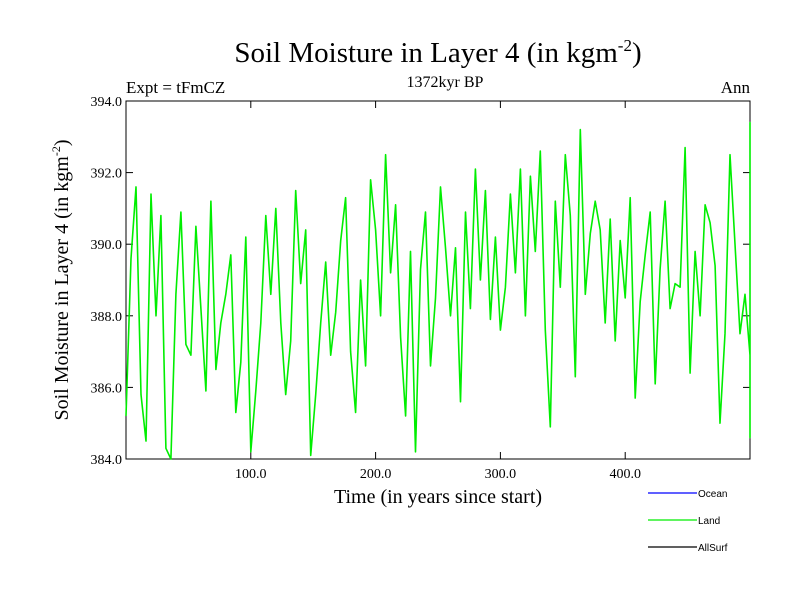 This screenshot has height=600, width=800. What do you see at coordinates (437, 52) in the screenshot?
I see `chart-title: Soil Moisture in Layer 4 (in kgm-2)` at bounding box center [437, 52].